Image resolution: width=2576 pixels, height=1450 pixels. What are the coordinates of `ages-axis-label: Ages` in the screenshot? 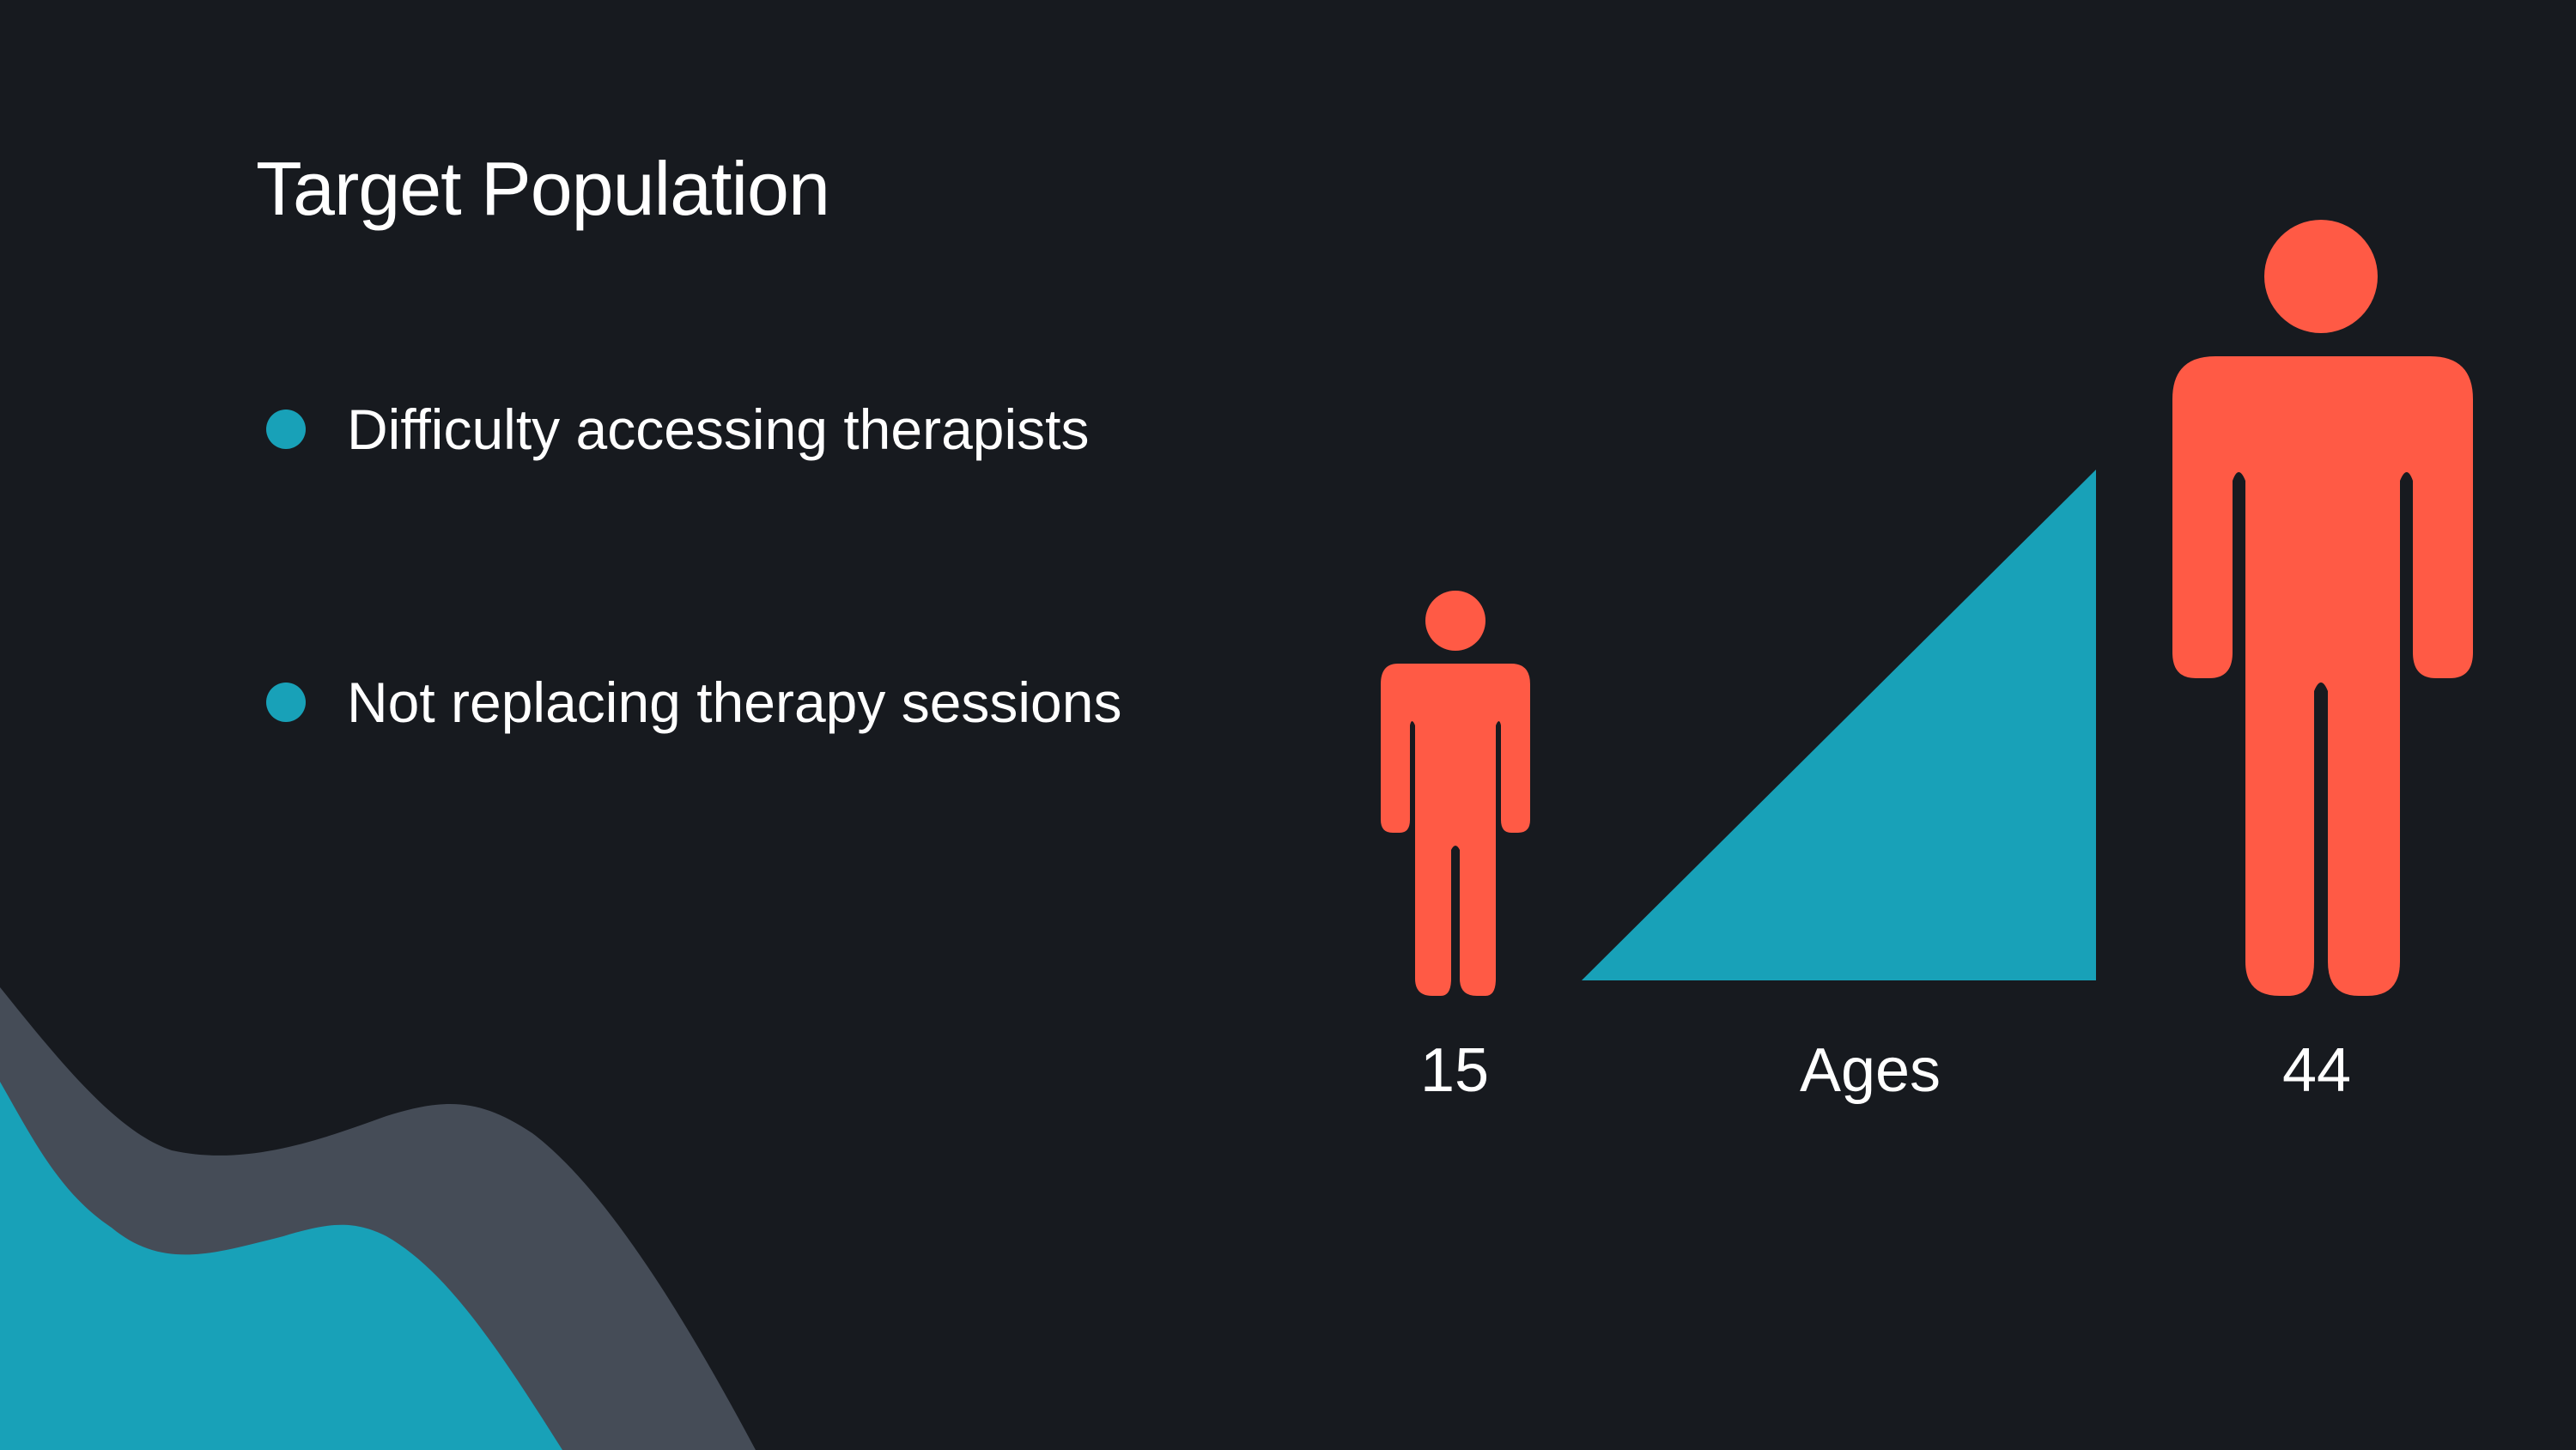 It's located at (1870, 1071).